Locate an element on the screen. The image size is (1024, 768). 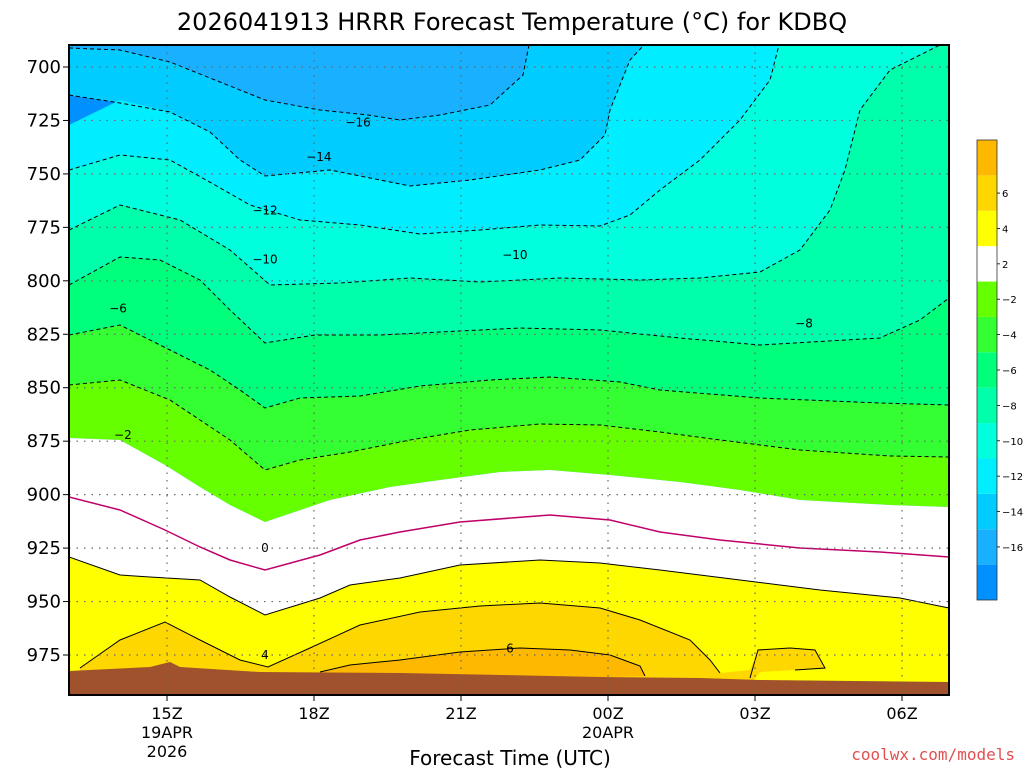
y-tick-label: 925 is located at coordinates (44, 548).